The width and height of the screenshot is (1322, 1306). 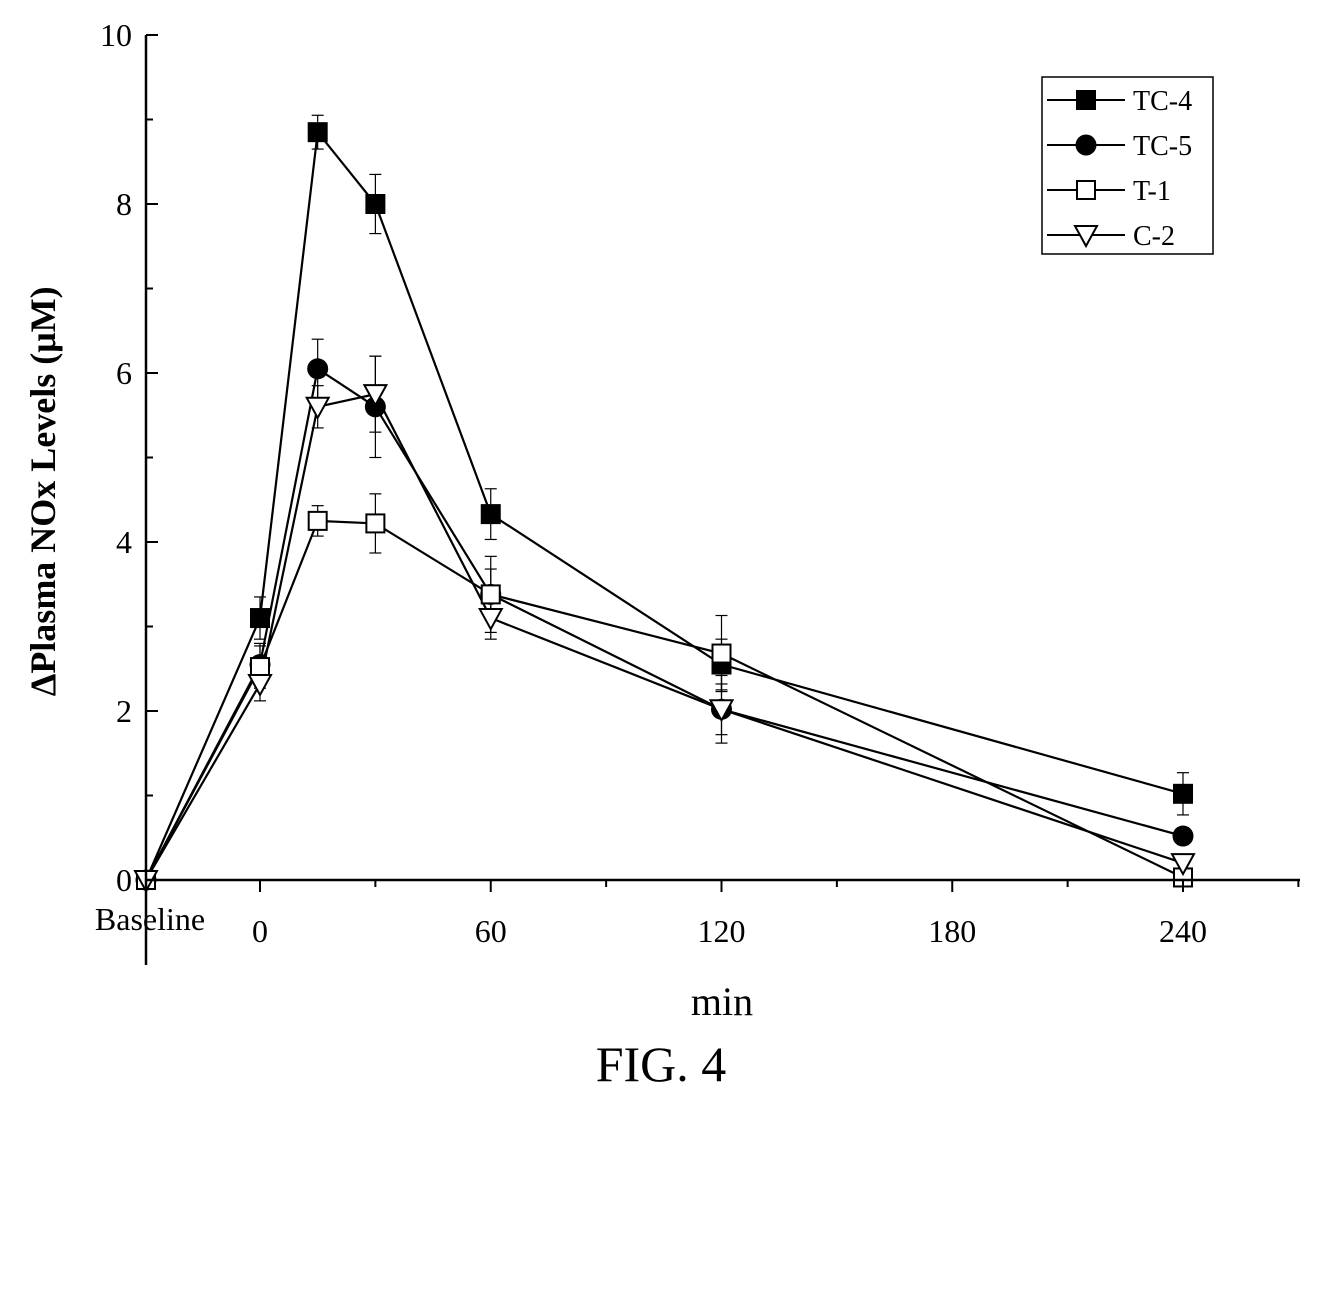 What do you see at coordinates (722, 1001) in the screenshot?
I see `x-axis-title: min` at bounding box center [722, 1001].